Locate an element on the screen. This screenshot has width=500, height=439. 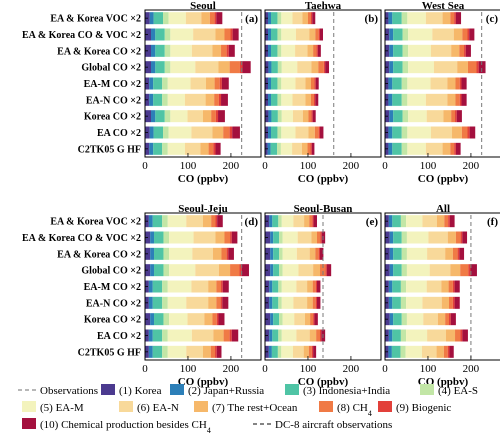
panel-title: Taehwa is located at coordinates (323, 6).